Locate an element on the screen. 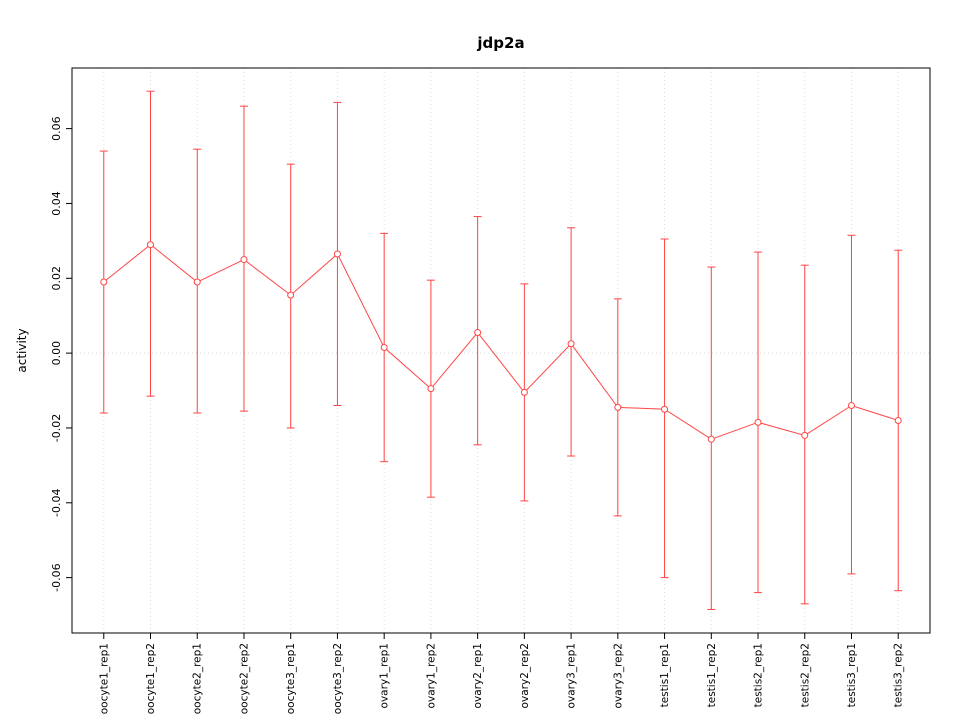 The width and height of the screenshot is (960, 720). x-tick-label: oocyte2_rep1 is located at coordinates (198, 678).